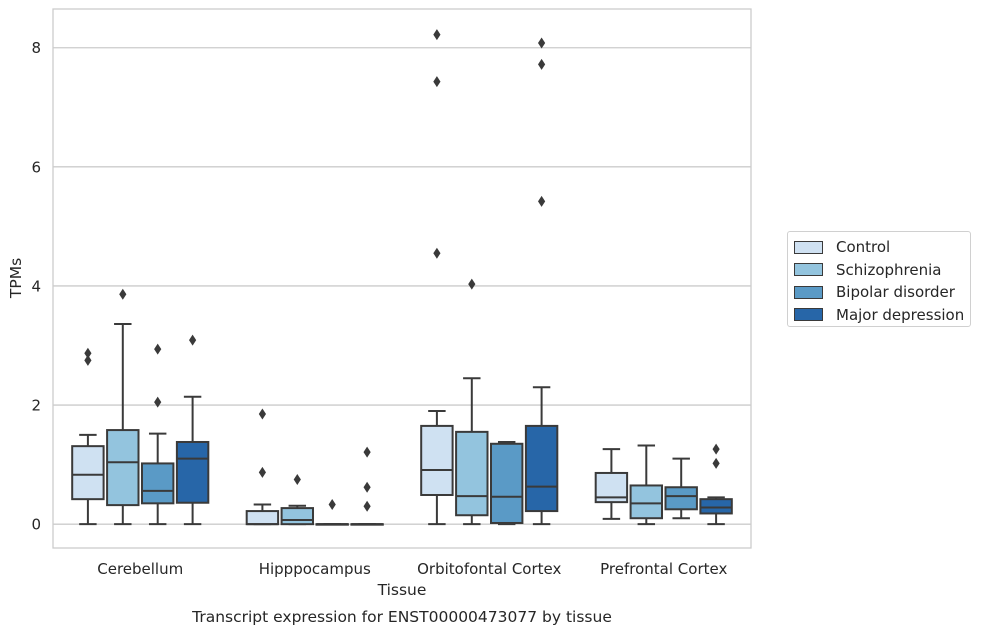  I want to click on legend-label-control: Control, so click(863, 247).